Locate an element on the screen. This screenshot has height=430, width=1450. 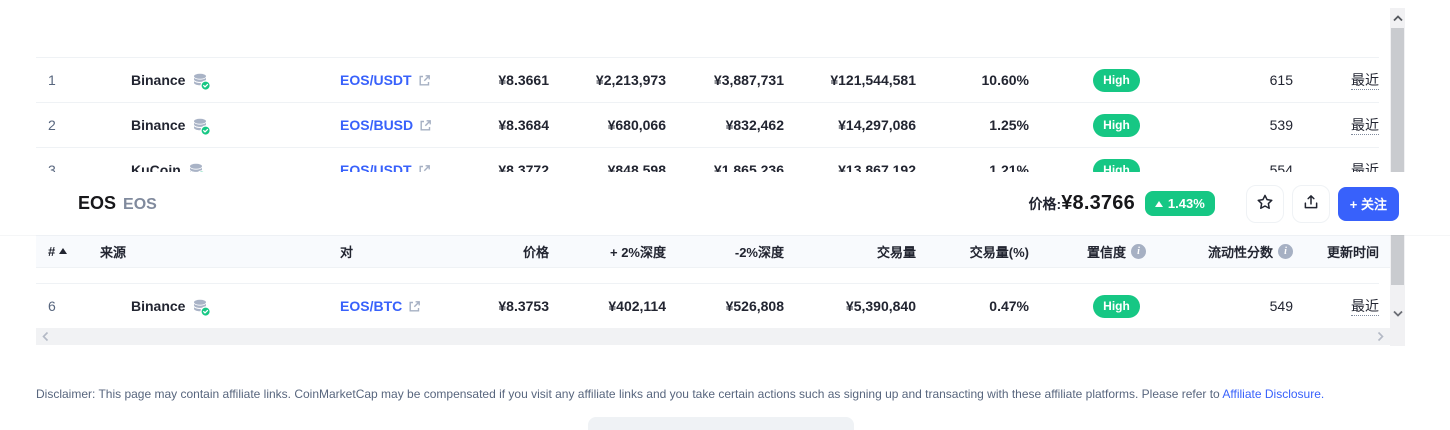
coin-symbol: EOS is located at coordinates (140, 204).